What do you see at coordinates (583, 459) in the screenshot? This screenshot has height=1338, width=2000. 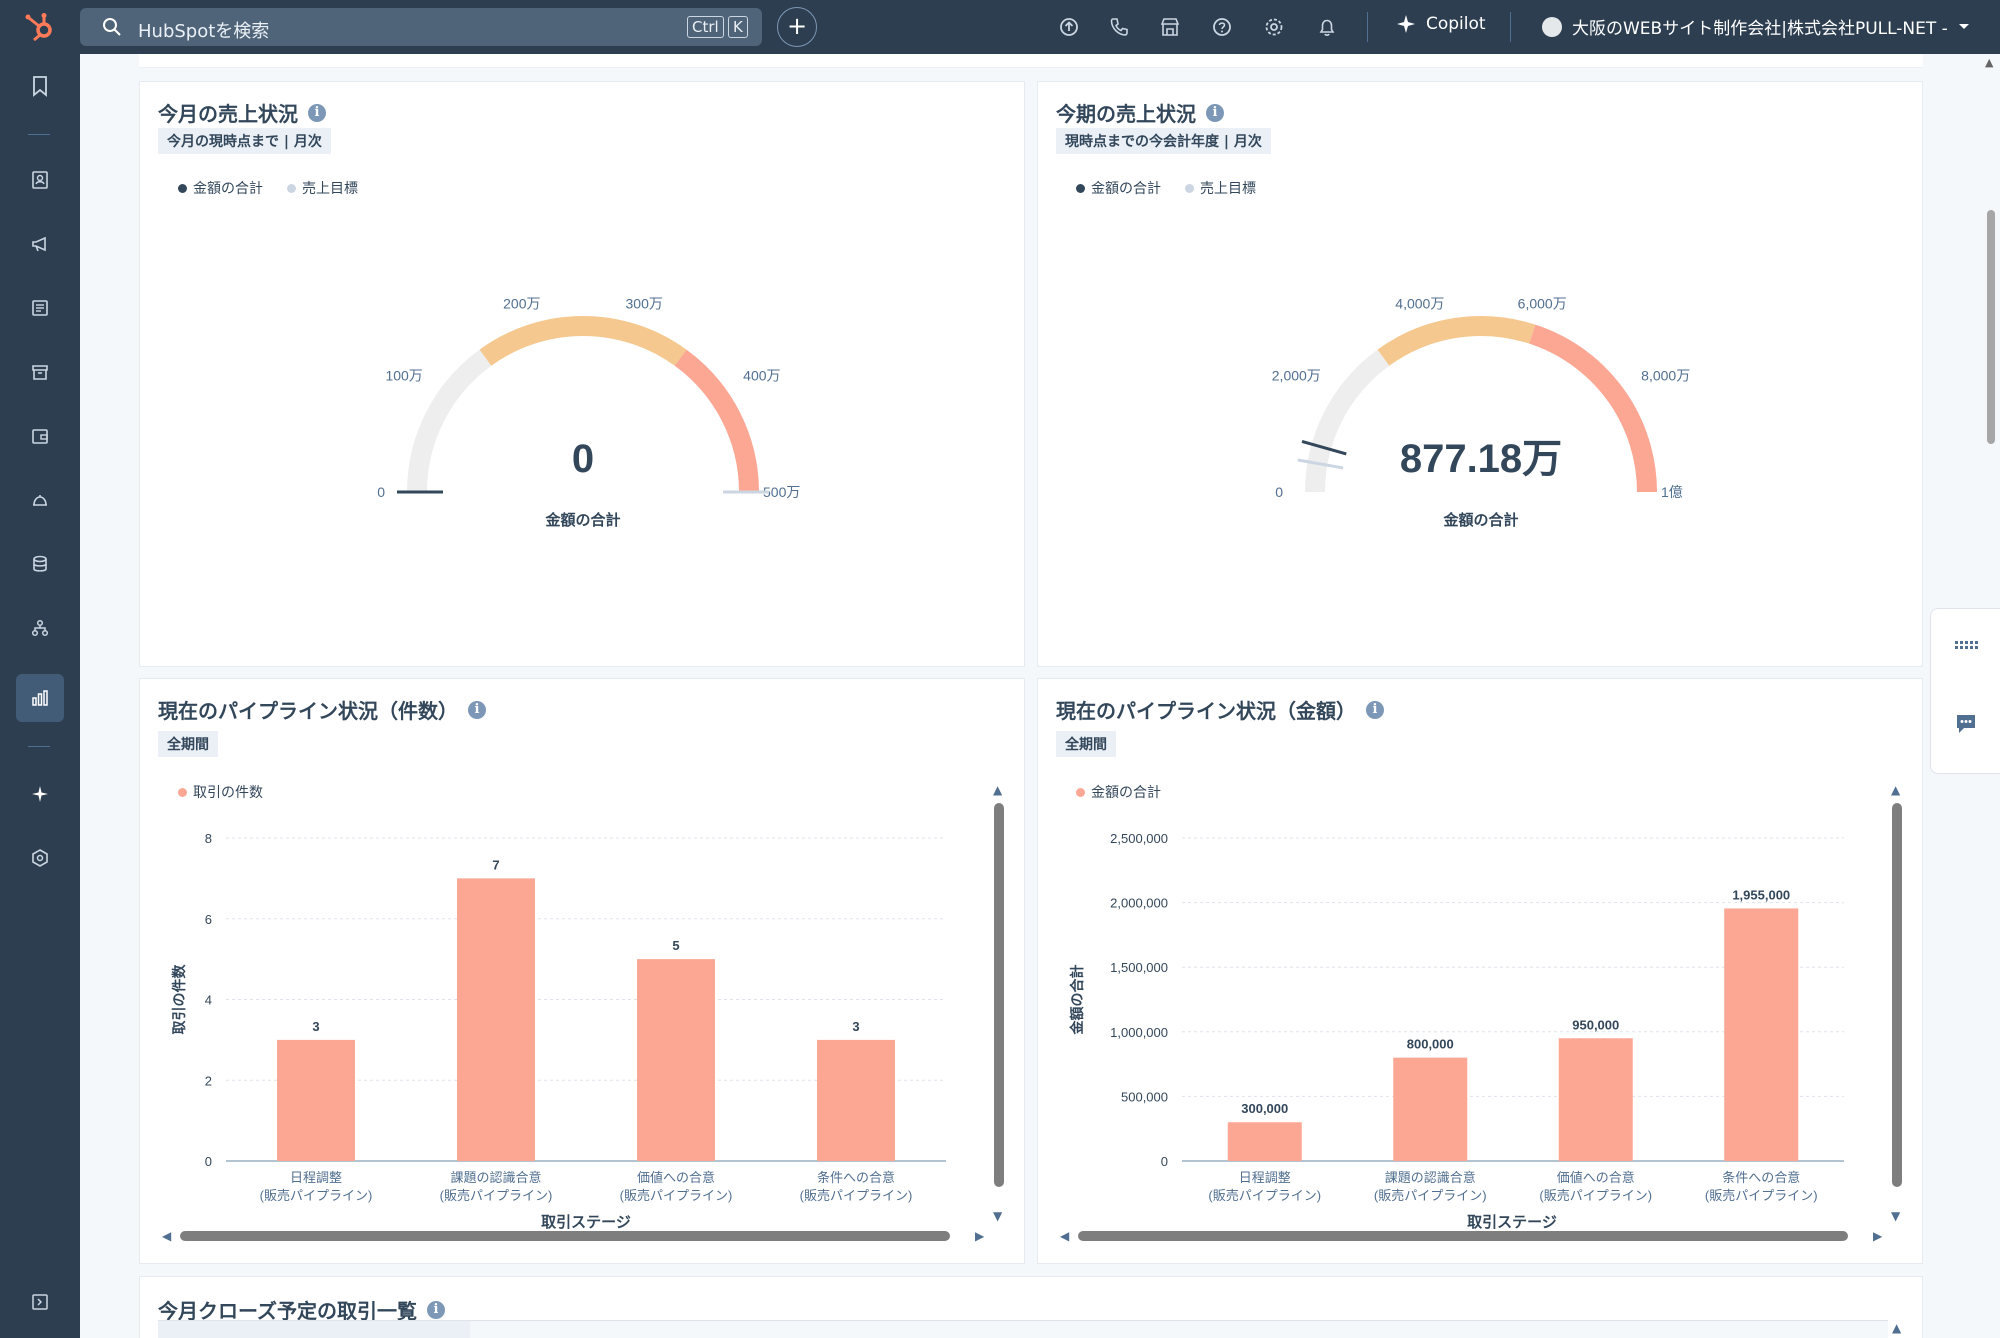 I see `gauge-value: 0` at bounding box center [583, 459].